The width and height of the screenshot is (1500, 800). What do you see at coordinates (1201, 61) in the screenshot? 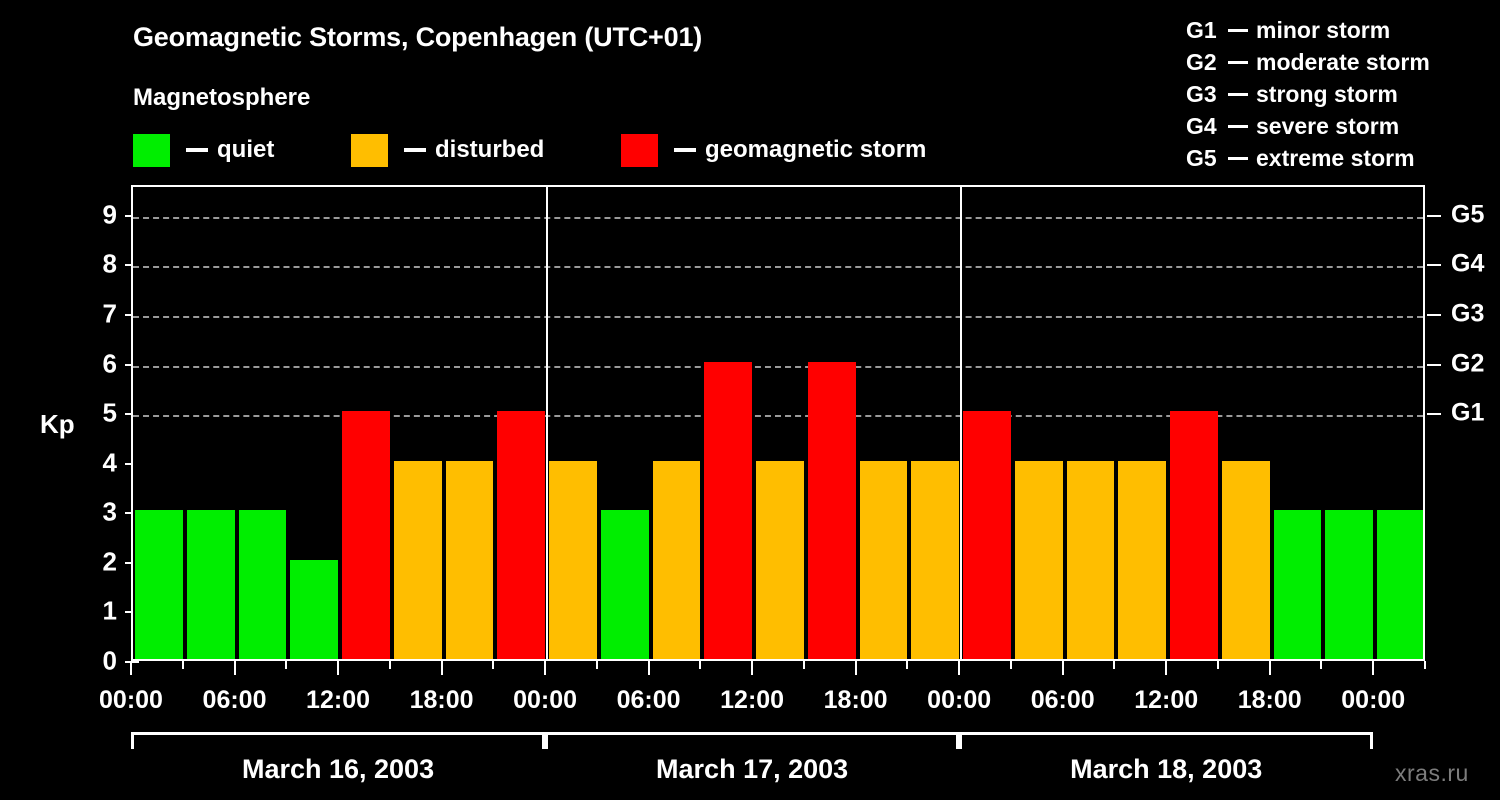
I see `g-scale-code: G2` at bounding box center [1201, 61].